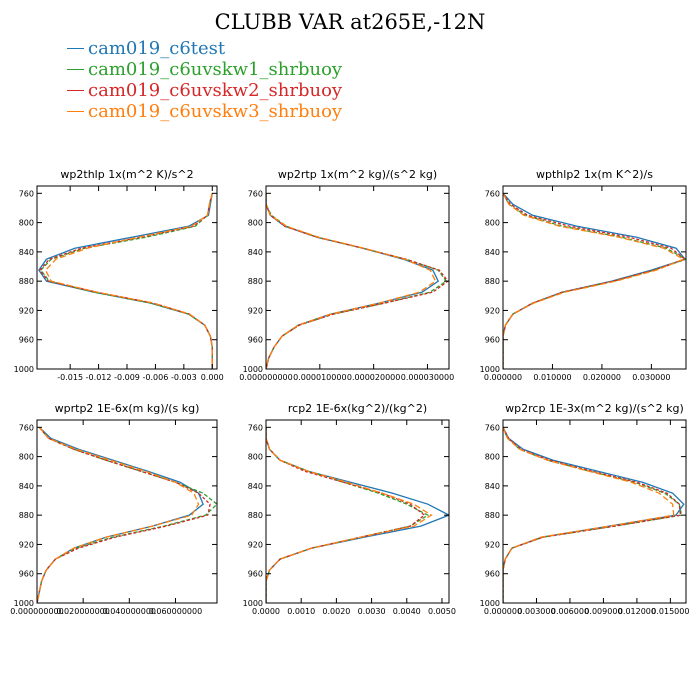  I want to click on legend-item: cam019_c6uvskw1_shrbuoy, so click(204, 69).